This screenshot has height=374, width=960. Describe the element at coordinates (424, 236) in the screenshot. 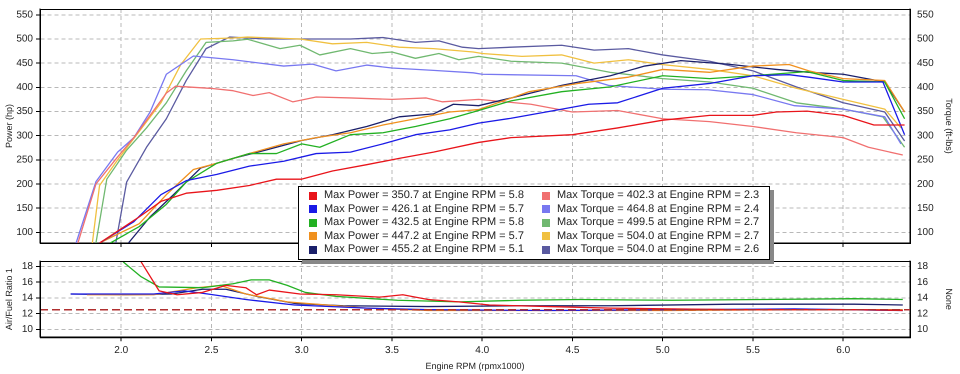

I see `legend-label: Max Power = 447.2 at Engine RPM = 5.7` at that location.